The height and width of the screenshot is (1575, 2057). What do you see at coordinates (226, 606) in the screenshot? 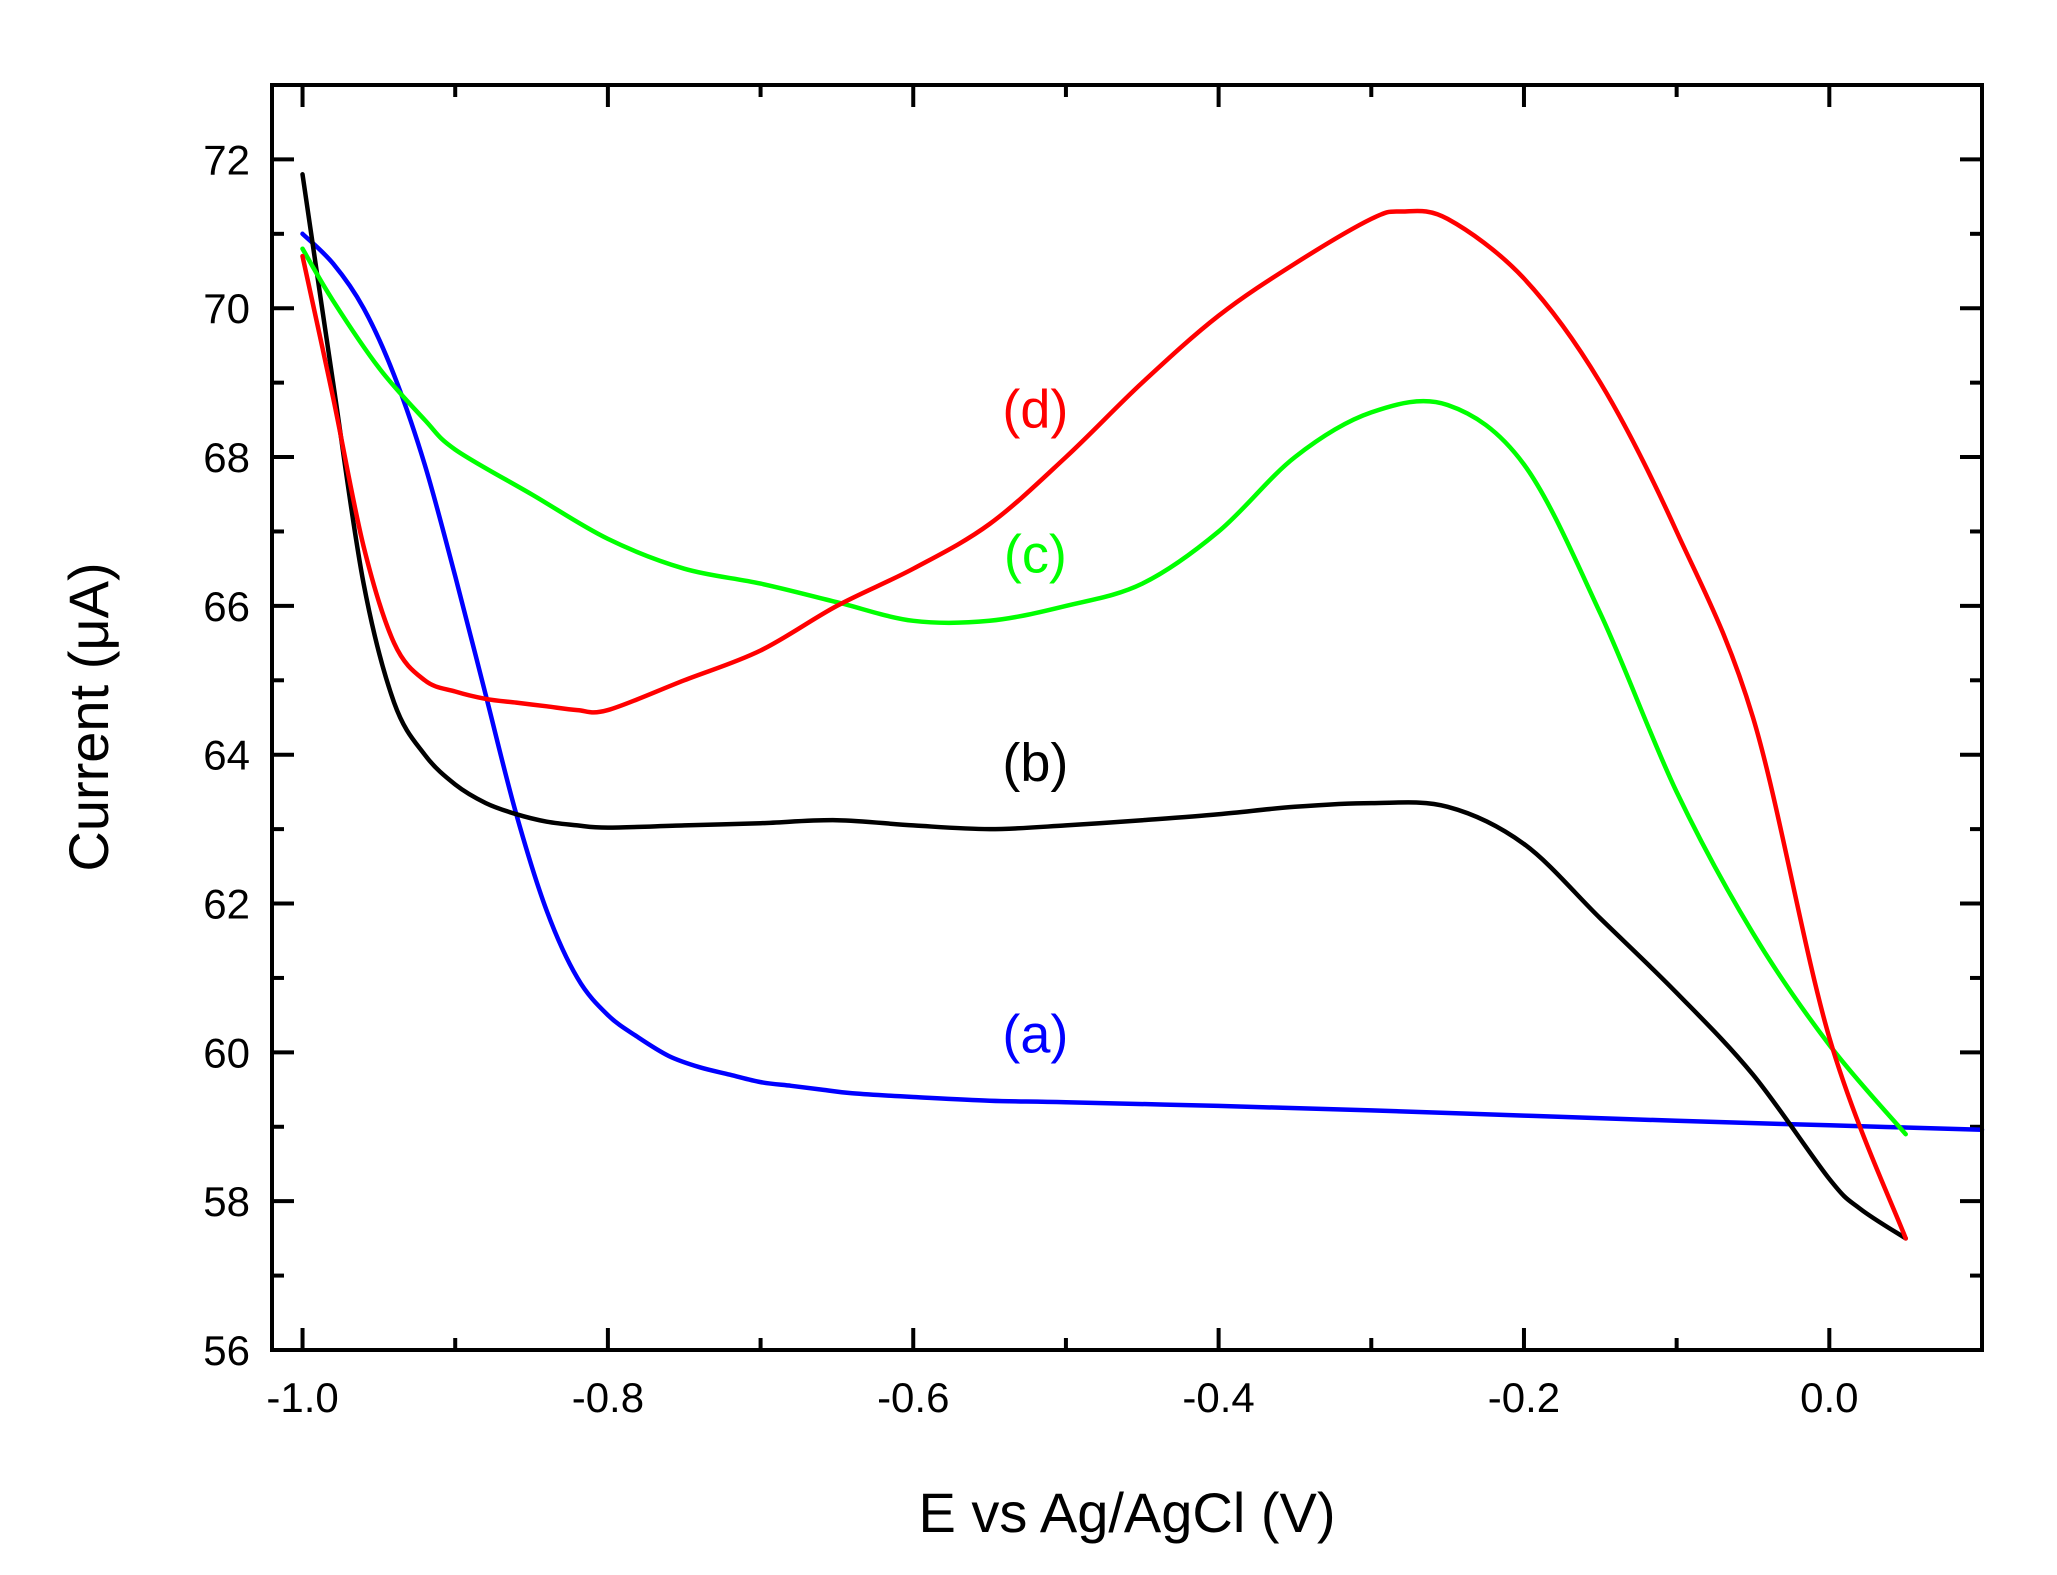
I see `y-tick-label: 66` at bounding box center [226, 606].